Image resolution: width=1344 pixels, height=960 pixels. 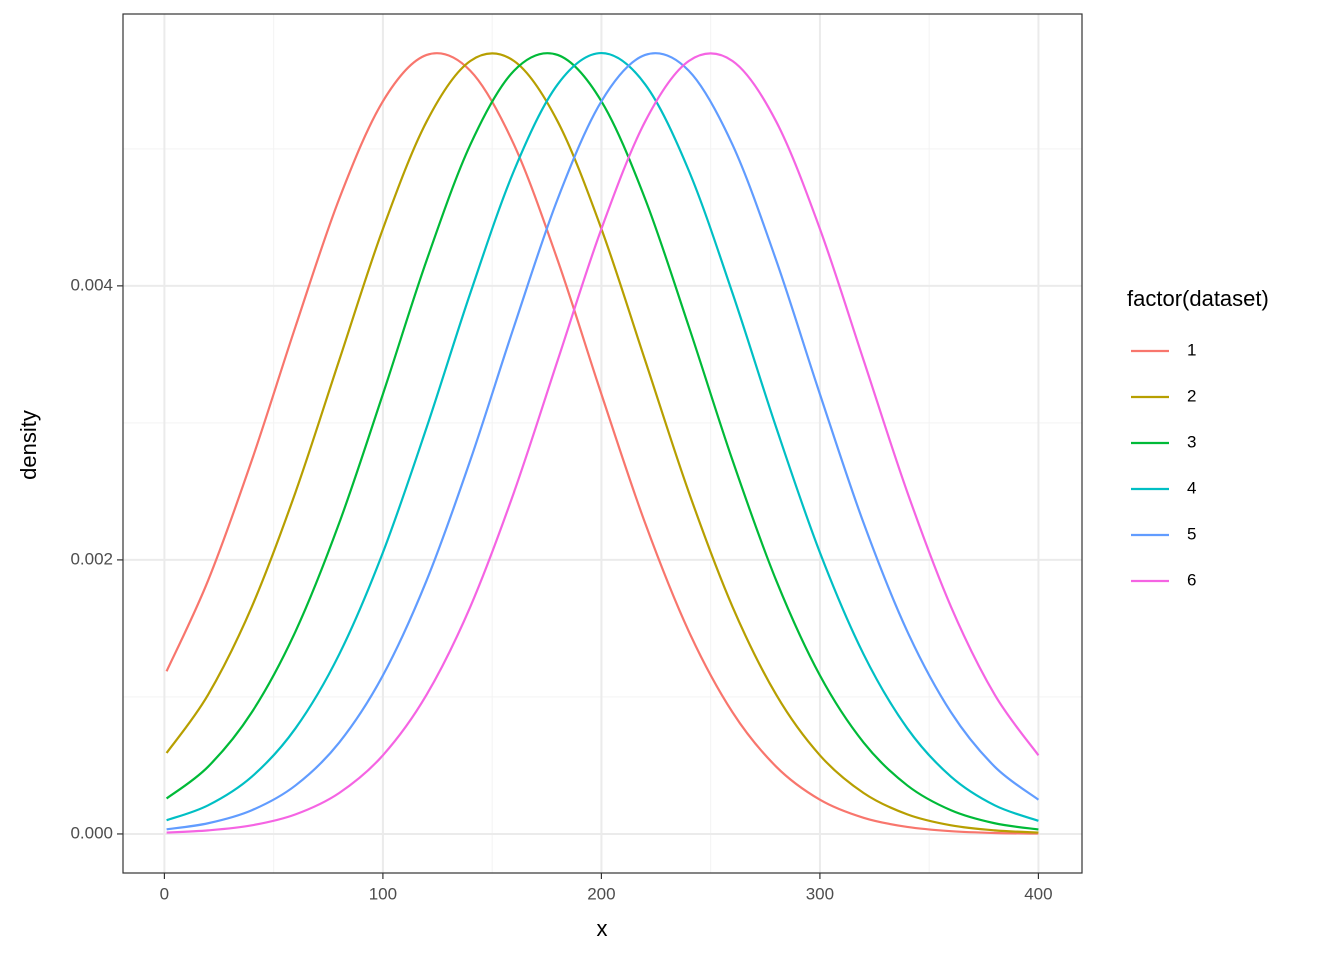 What do you see at coordinates (1191, 395) in the screenshot?
I see `legend-label: 2` at bounding box center [1191, 395].